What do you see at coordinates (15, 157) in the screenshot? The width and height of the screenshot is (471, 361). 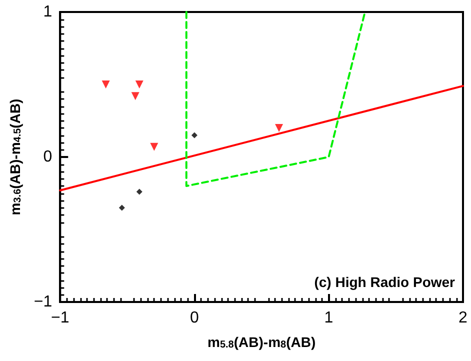 I see `y-axis-title: m3.6(AB)-m4.5(AB)` at bounding box center [15, 157].